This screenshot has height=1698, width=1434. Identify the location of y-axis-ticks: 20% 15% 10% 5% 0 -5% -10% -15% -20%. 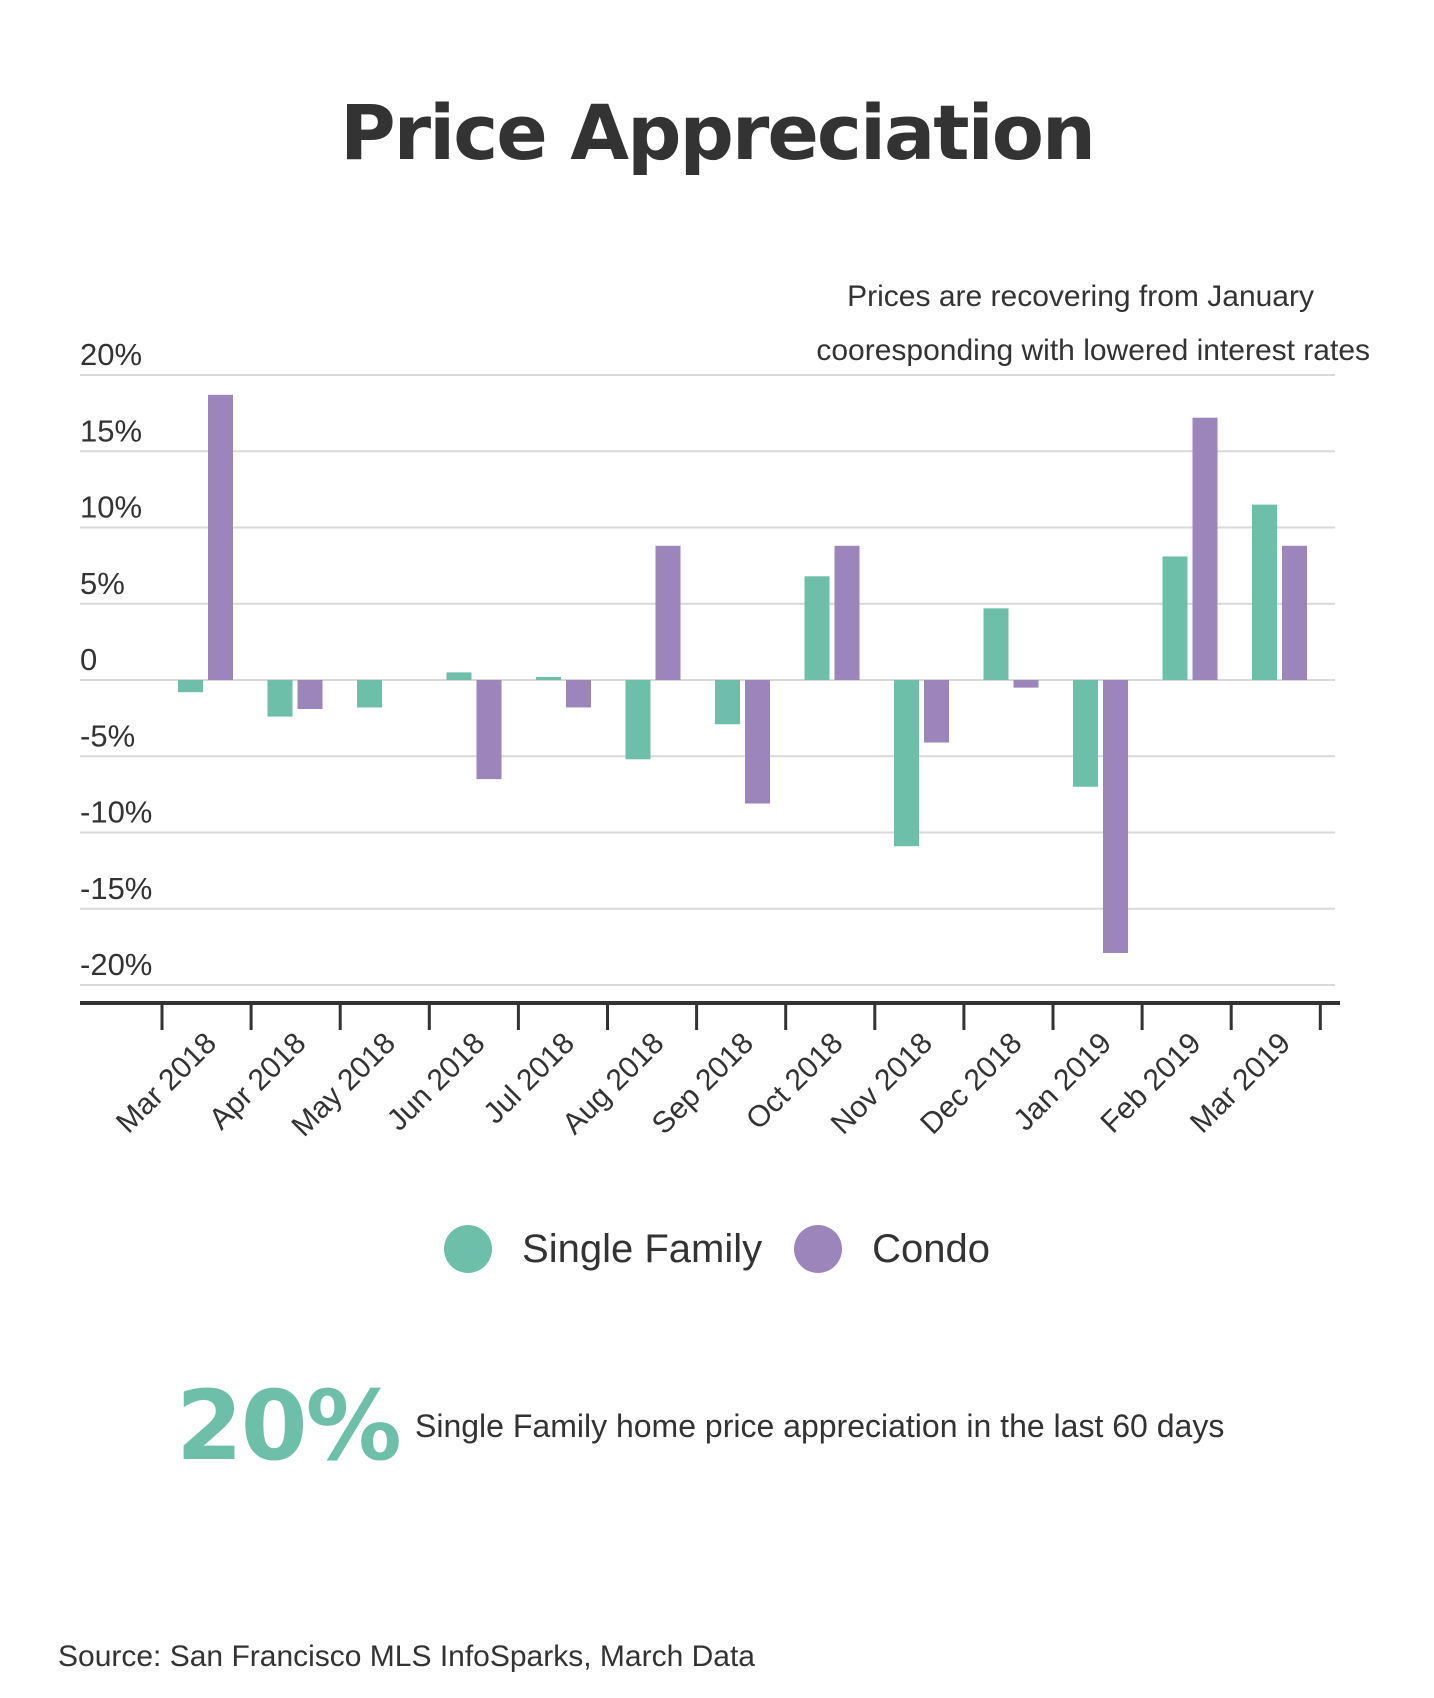
(116, 659).